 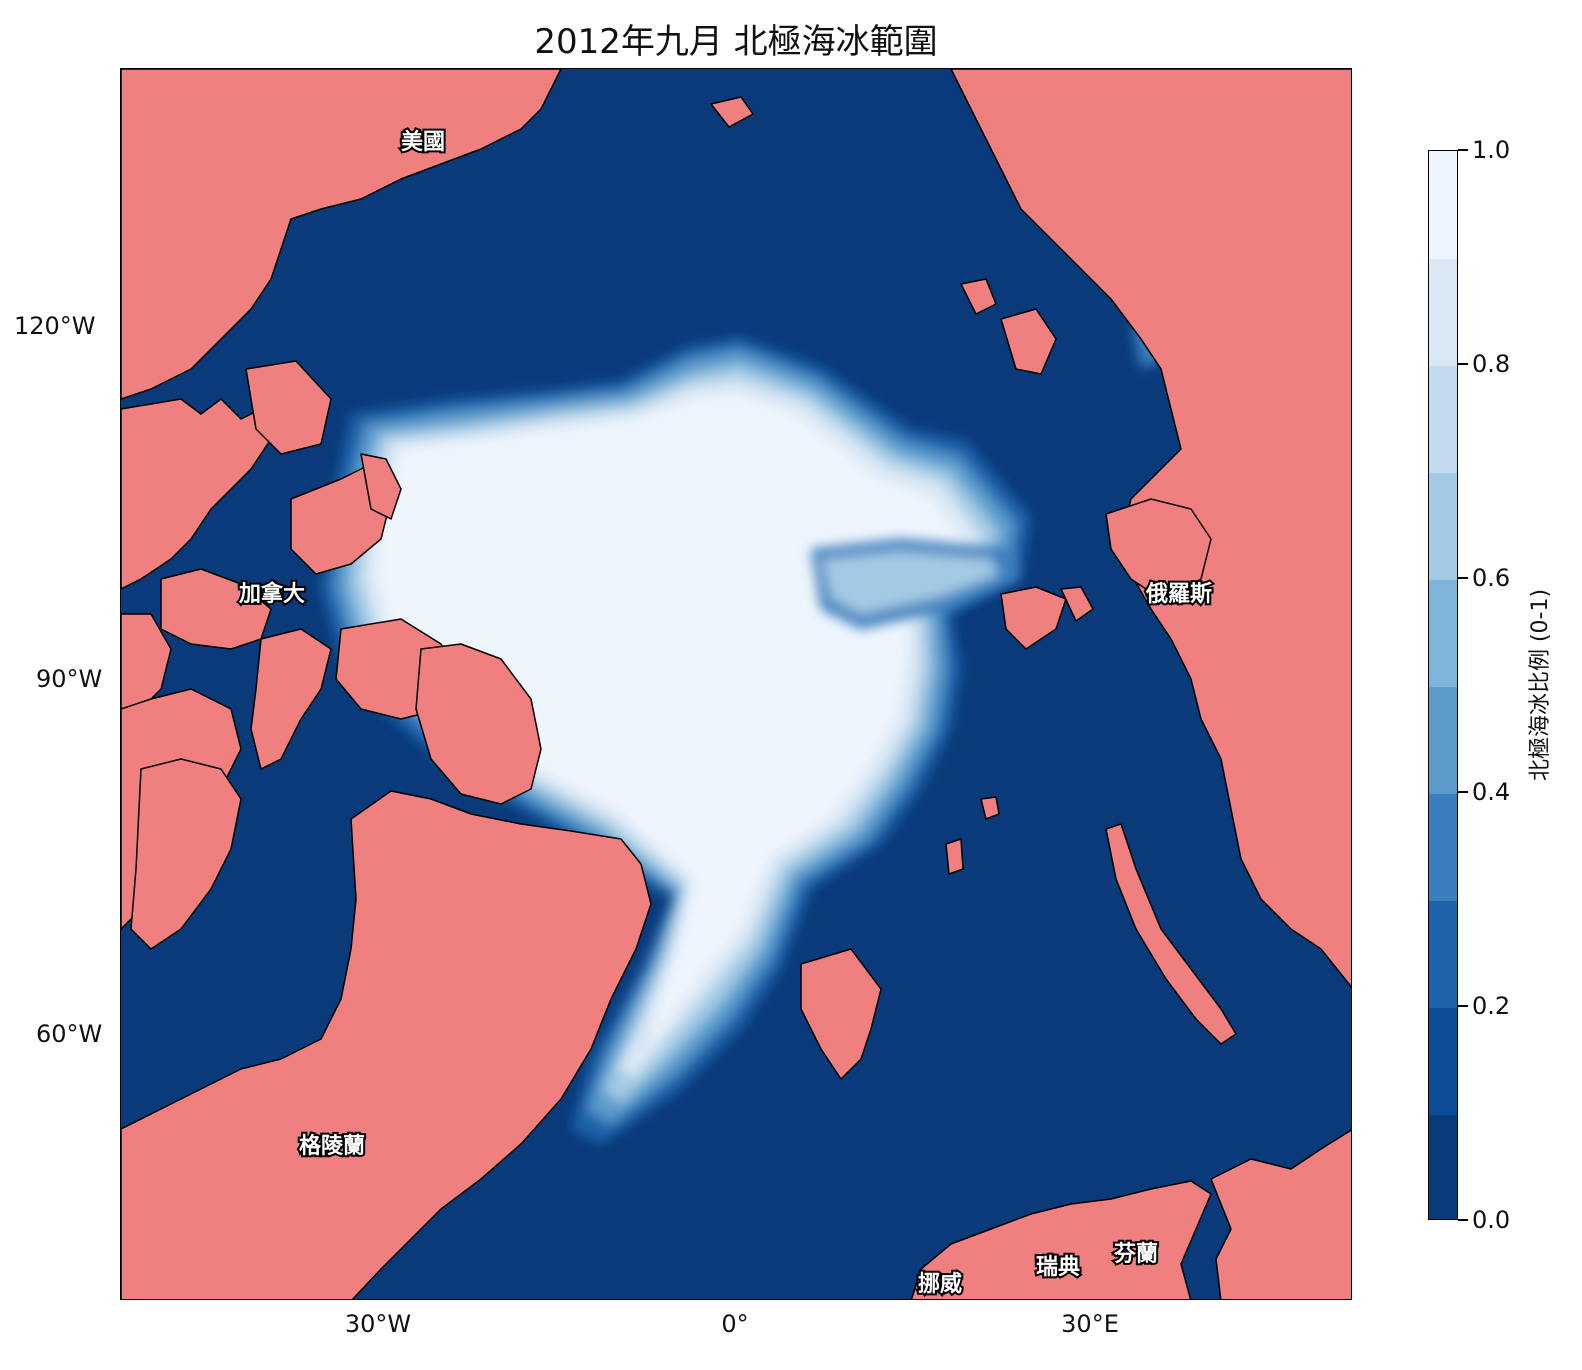 What do you see at coordinates (732, 112) in the screenshot?
I see `land-wrangel` at bounding box center [732, 112].